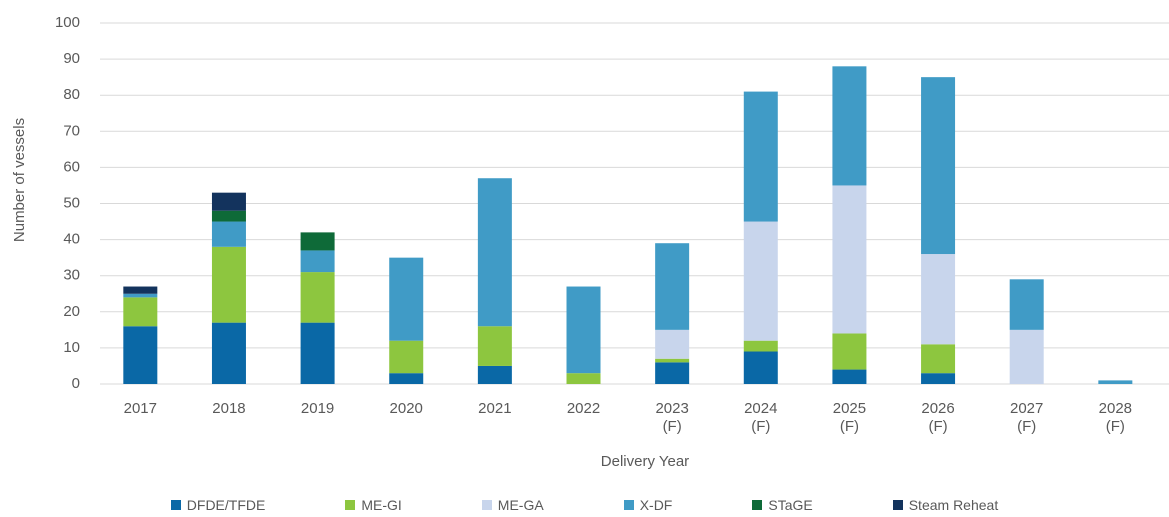 This screenshot has width=1169, height=517. Describe the element at coordinates (406, 408) in the screenshot. I see `x-tick-label: 2020` at that location.